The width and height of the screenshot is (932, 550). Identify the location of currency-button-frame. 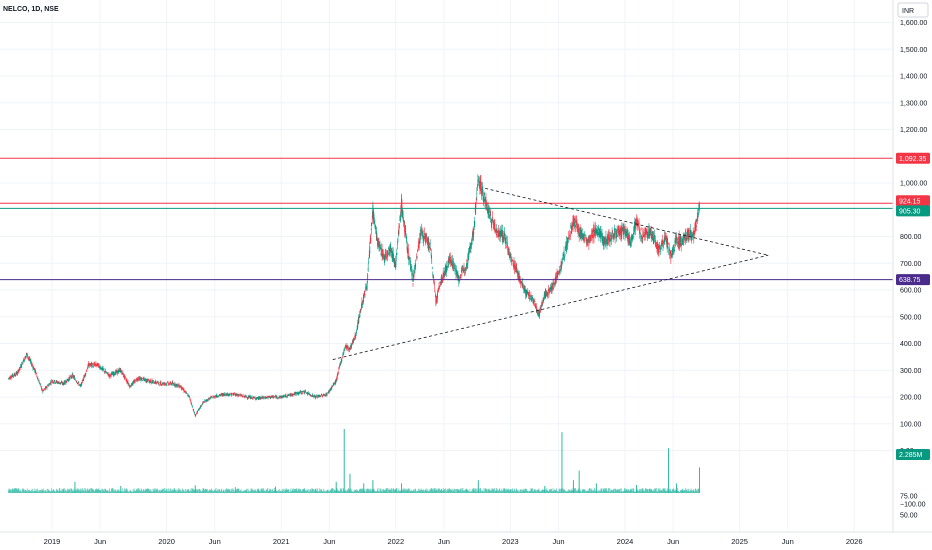
(913, 10).